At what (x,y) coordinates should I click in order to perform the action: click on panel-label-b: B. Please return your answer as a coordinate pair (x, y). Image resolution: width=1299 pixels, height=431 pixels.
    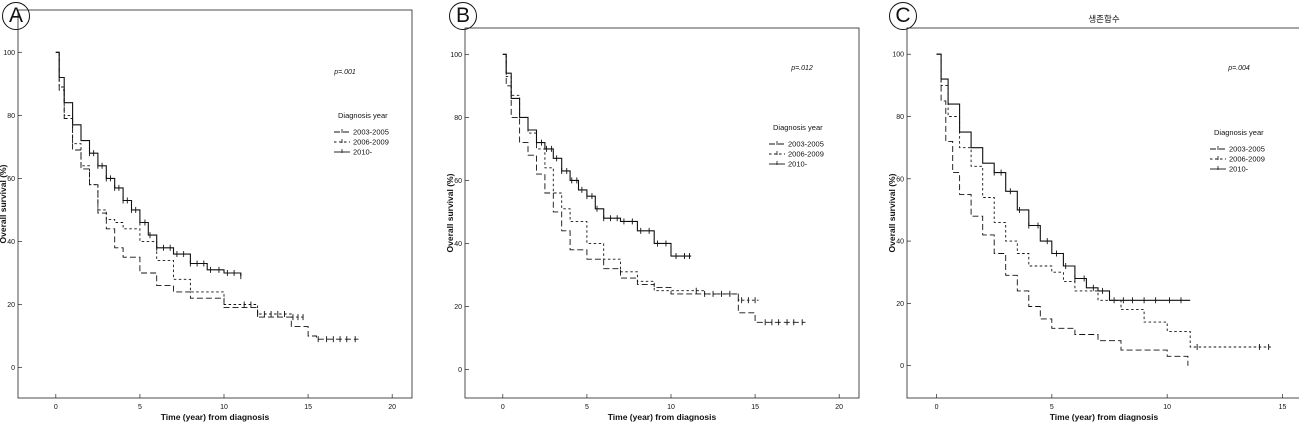
    Looking at the image, I should click on (463, 16).